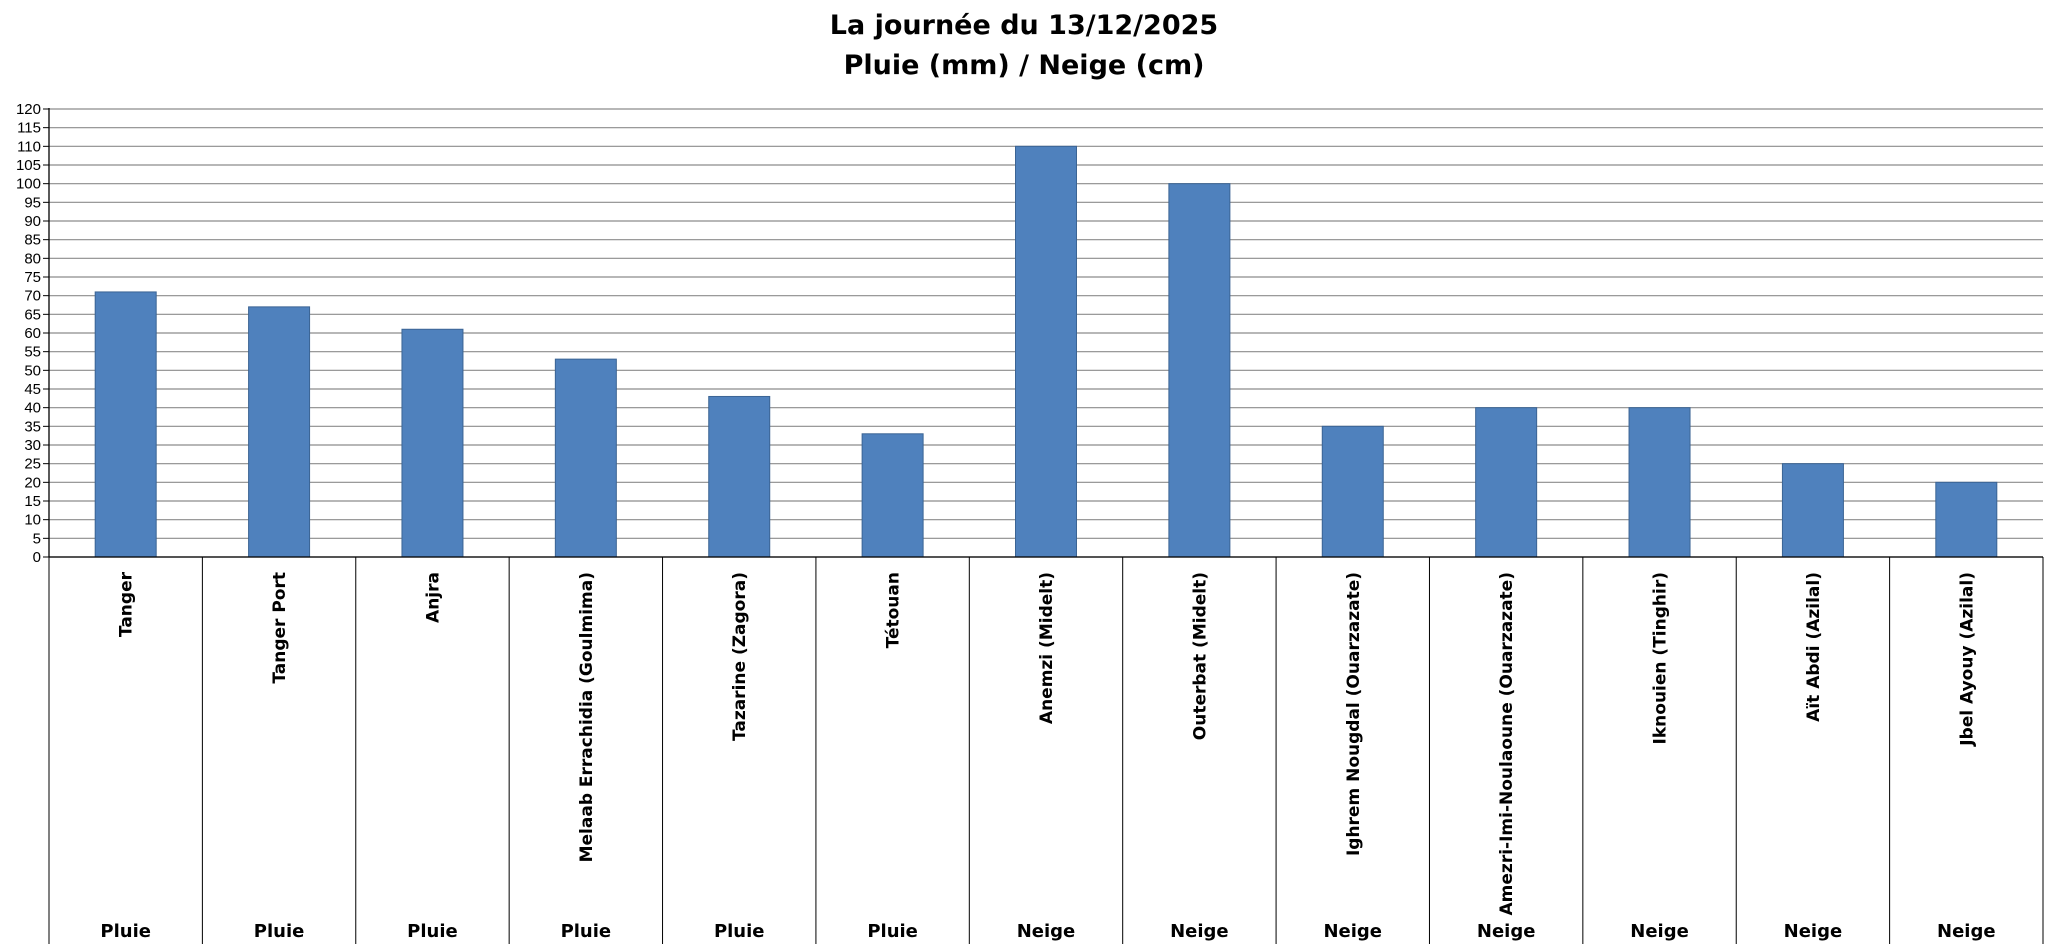 This screenshot has width=2048, height=944. What do you see at coordinates (28, 165) in the screenshot?
I see `y-tick-label: 105` at bounding box center [28, 165].